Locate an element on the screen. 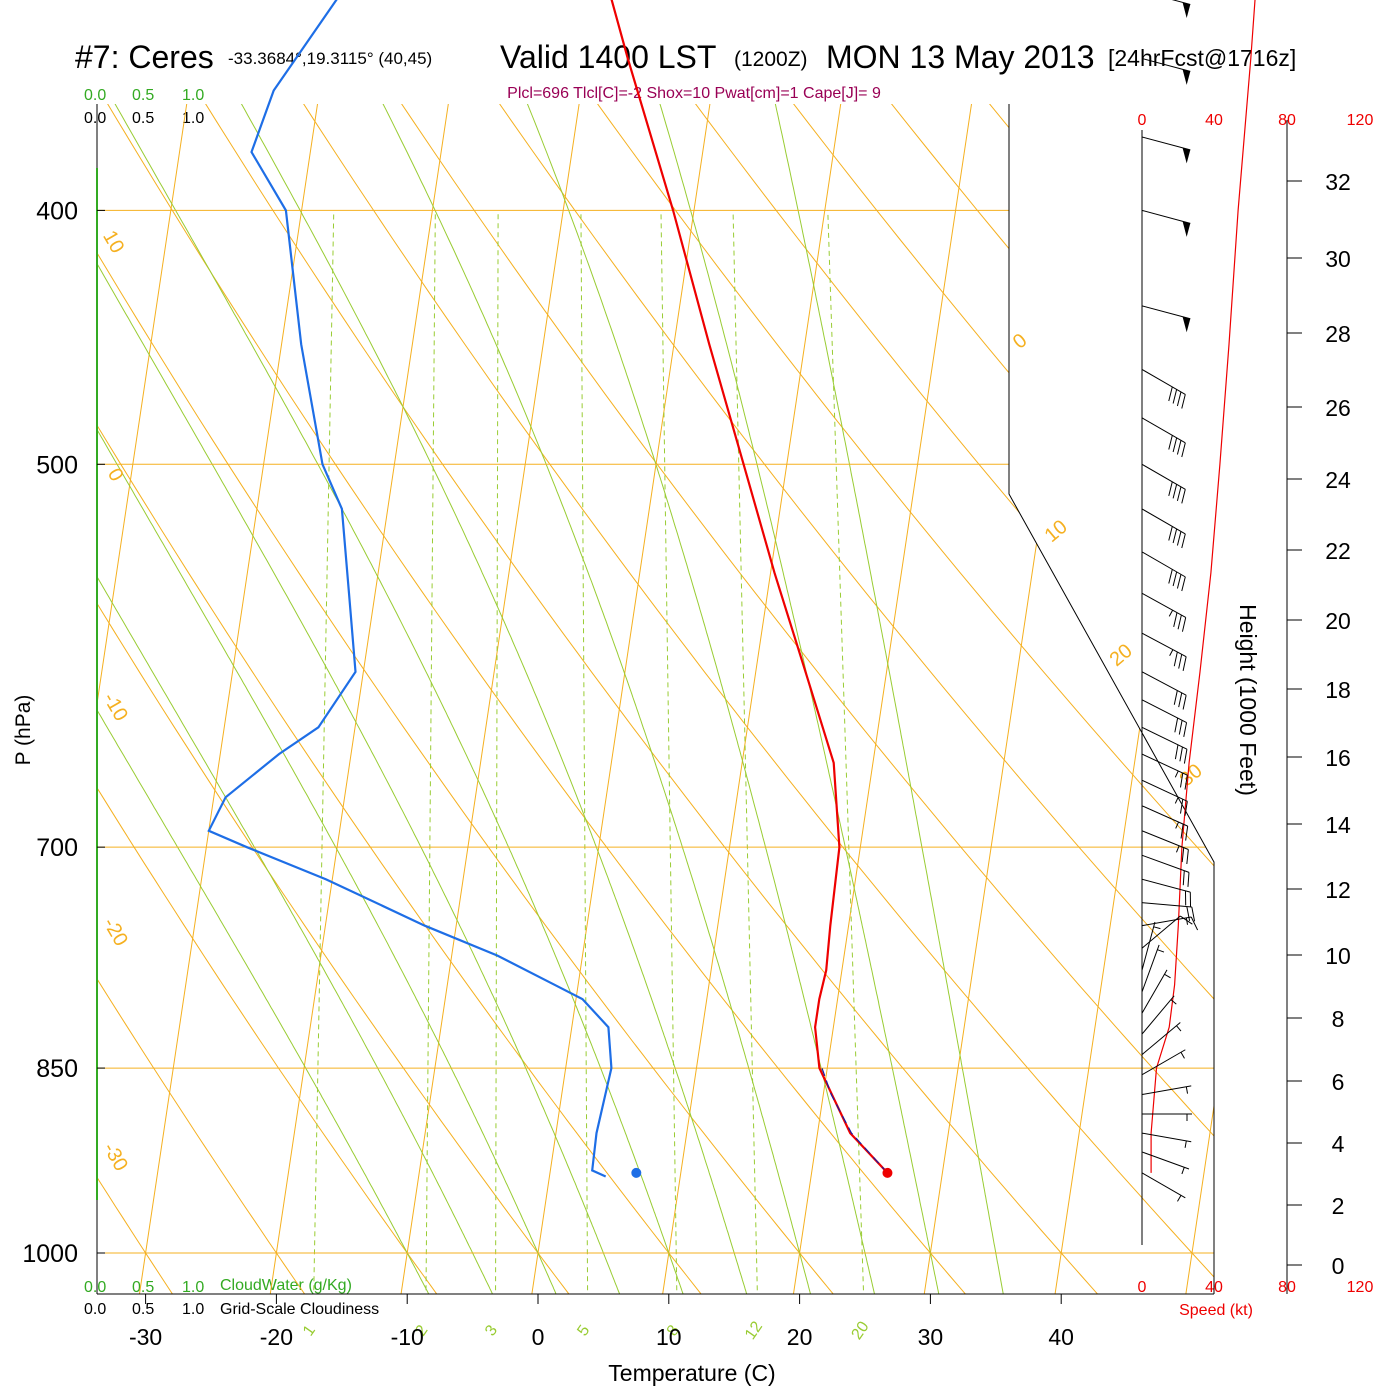 This screenshot has width=1400, height=1400. p-tick-label: 400 is located at coordinates (57, 211).